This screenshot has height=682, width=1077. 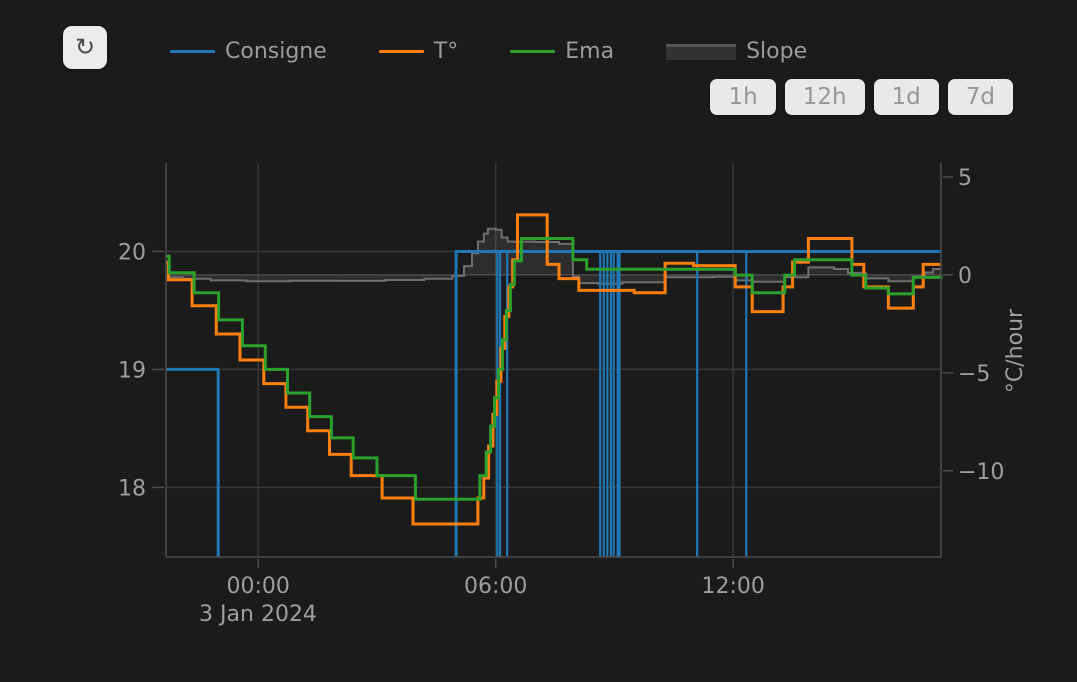 I want to click on refresh-icon: ↻, so click(x=85, y=47).